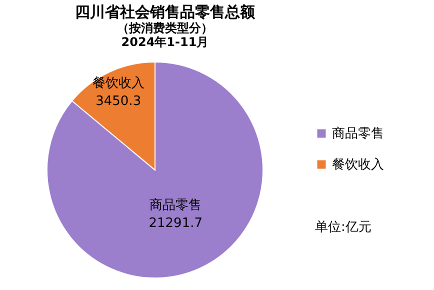  I want to click on legend-label: 餐饮收入, so click(358, 165).